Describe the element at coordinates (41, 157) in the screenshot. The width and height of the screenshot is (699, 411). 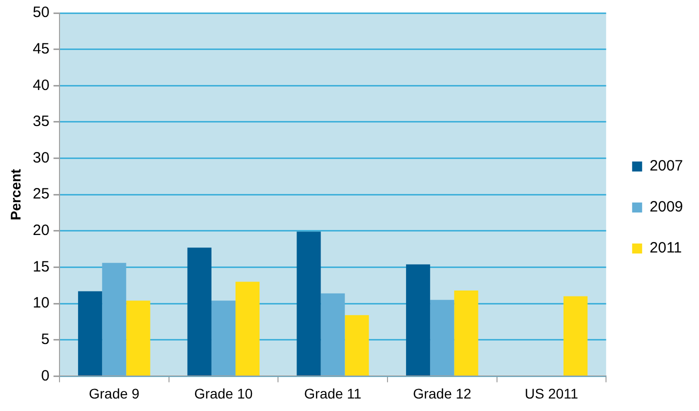
I see `y-tick-label: 30` at that location.